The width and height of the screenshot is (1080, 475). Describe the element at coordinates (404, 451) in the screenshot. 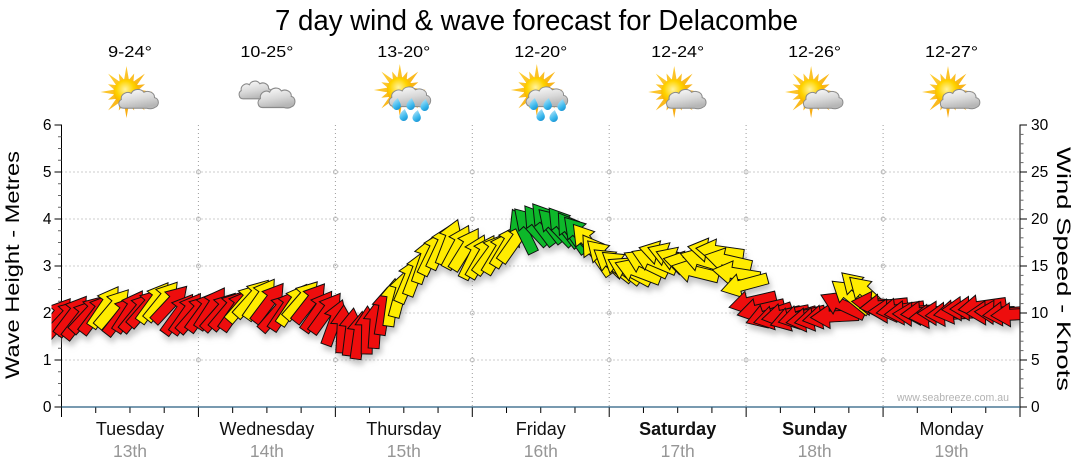

I see `svg-text: 15th` at that location.